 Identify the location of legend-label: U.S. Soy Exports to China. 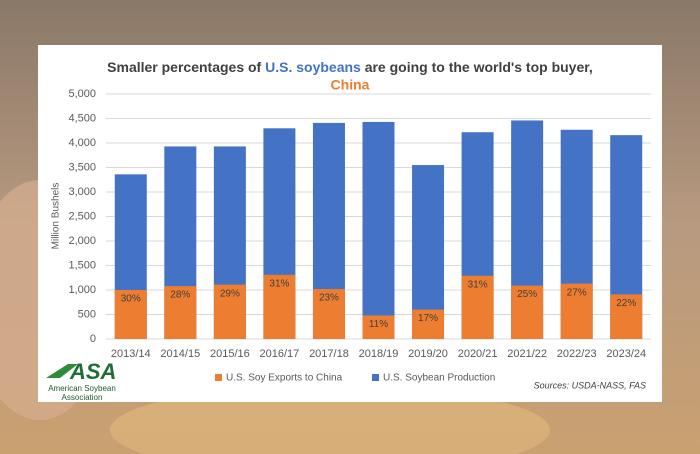
(284, 378).